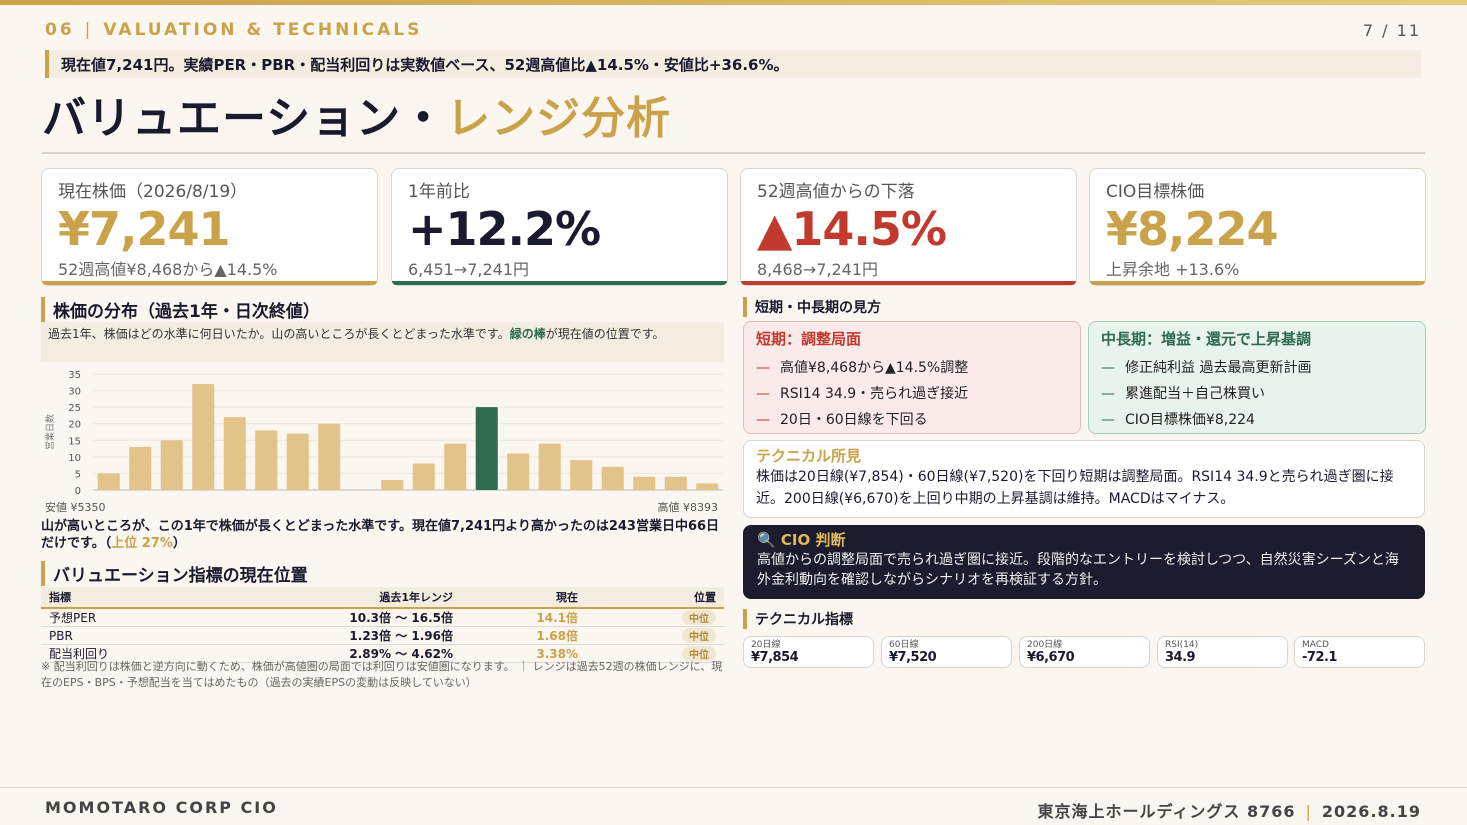  Describe the element at coordinates (523, 653) in the screenshot. I see `metric-current: 3.38%` at that location.